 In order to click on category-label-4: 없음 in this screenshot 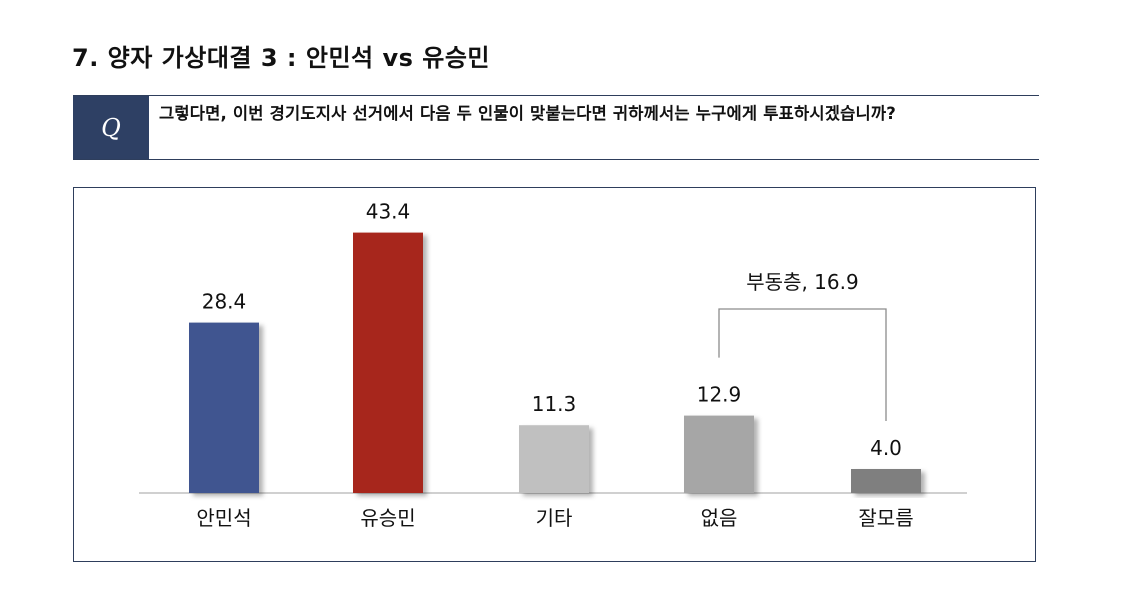, I will do `click(719, 518)`.